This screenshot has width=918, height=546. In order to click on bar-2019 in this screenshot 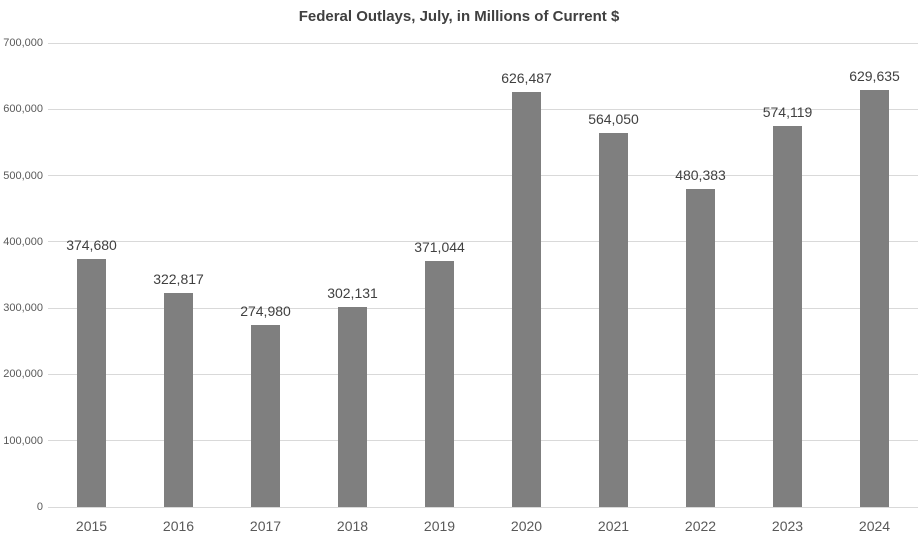, I will do `click(439, 384)`.